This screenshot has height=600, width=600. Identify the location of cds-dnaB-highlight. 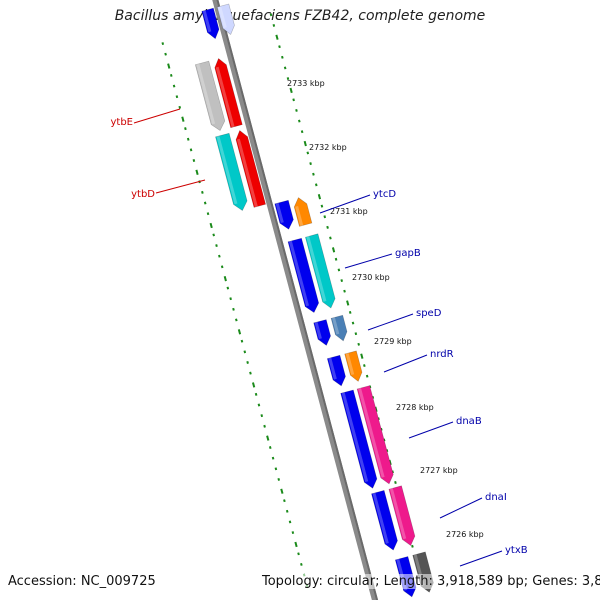
(371, 432).